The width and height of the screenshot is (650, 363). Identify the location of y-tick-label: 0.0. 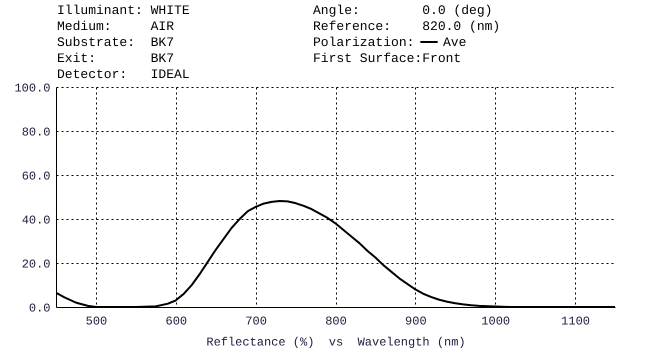
(39, 309).